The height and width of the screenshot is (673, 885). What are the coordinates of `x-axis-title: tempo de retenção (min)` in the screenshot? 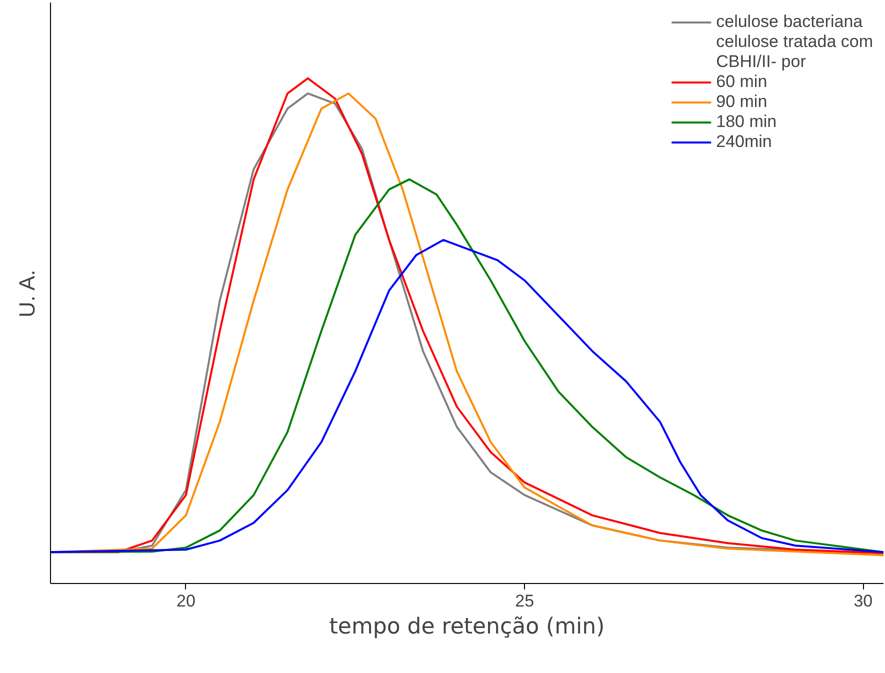 It's located at (467, 627).